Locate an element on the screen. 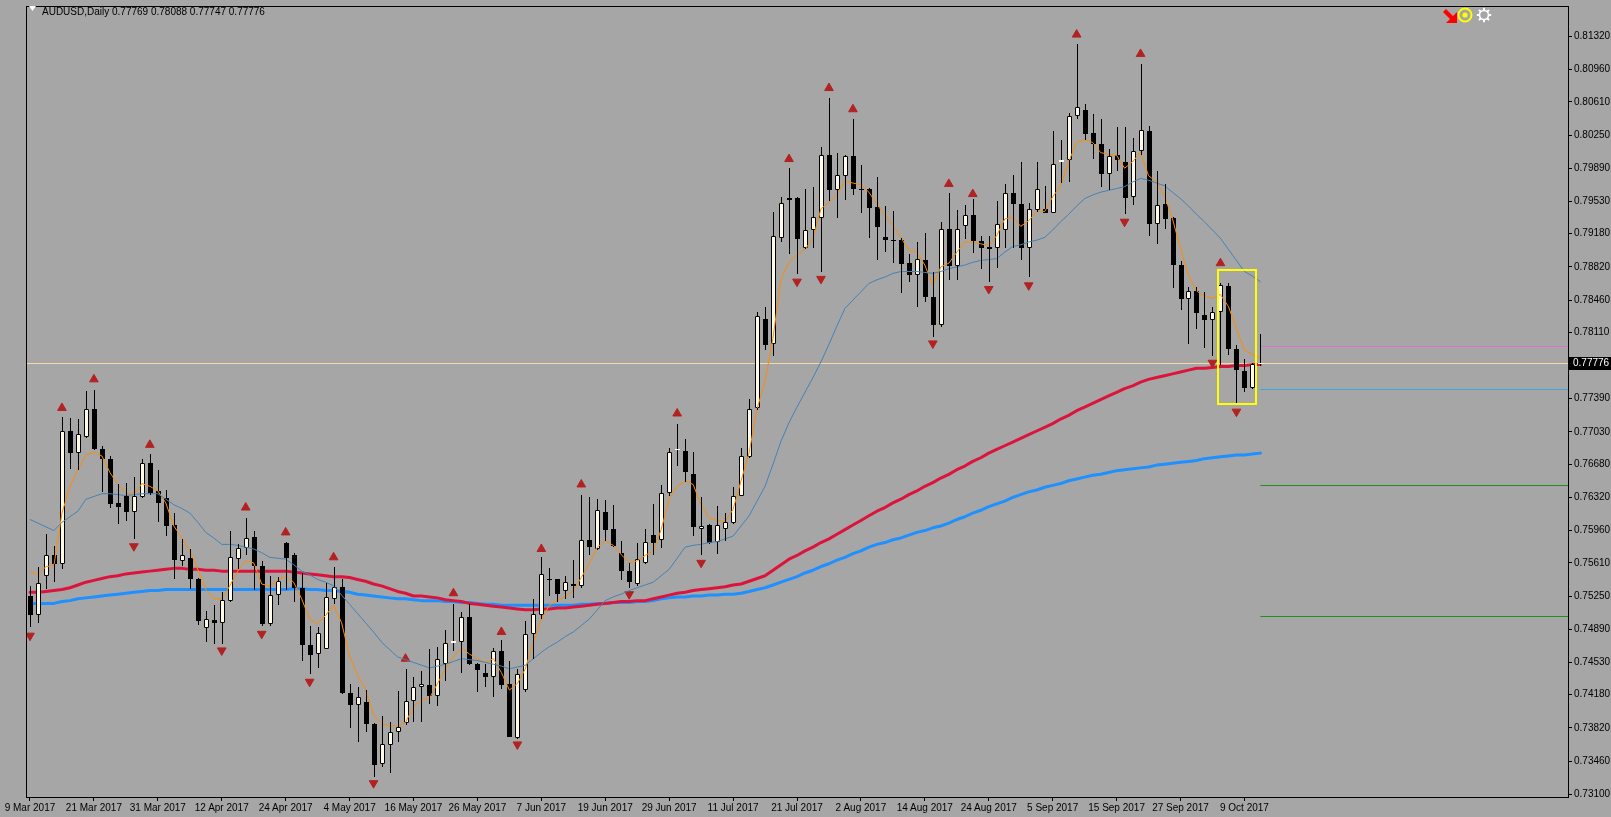  y-tick-label: 0.78820 is located at coordinates (1592, 266).